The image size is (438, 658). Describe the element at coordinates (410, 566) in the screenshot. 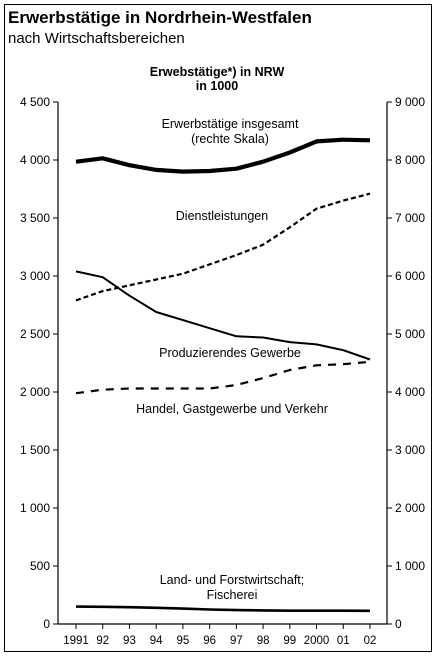

I see `y-right-tick-label: 1 000` at that location.